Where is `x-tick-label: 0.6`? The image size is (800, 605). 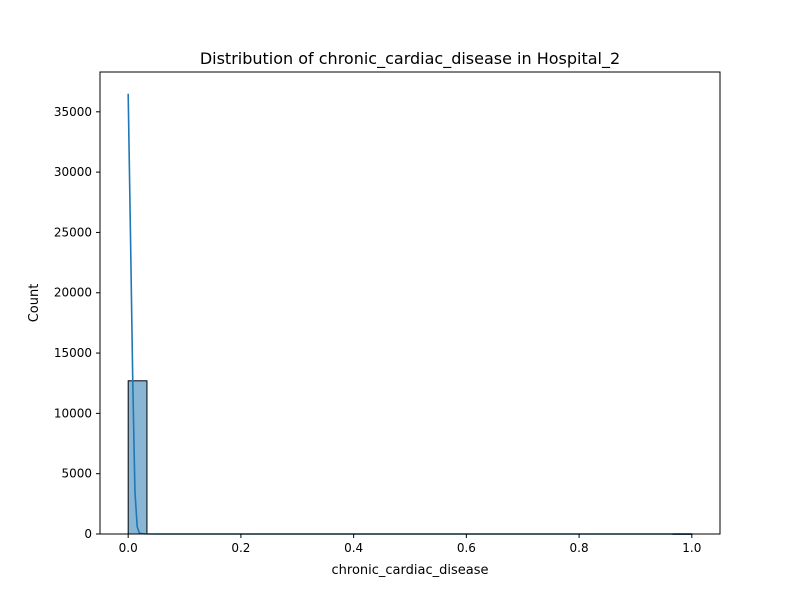
x-tick-label: 0.6 is located at coordinates (466, 548).